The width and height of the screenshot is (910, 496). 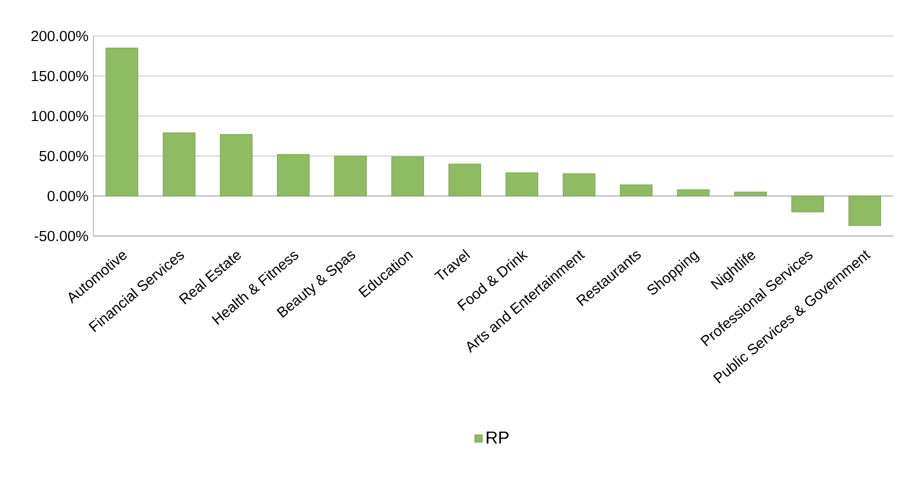 What do you see at coordinates (497, 438) in the screenshot?
I see `legend-label: RP` at bounding box center [497, 438].